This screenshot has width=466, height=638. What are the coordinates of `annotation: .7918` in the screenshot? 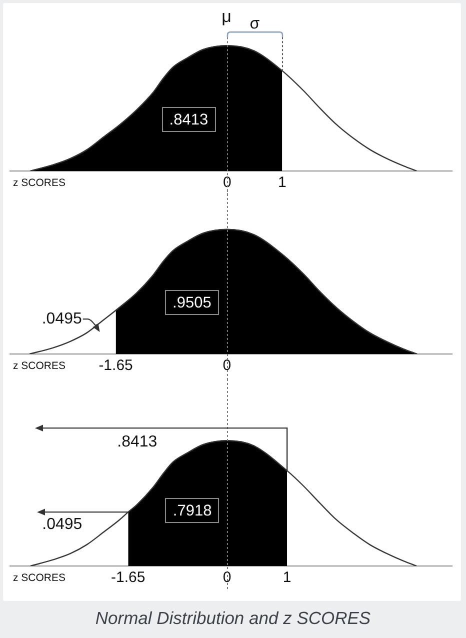 It's located at (192, 511).